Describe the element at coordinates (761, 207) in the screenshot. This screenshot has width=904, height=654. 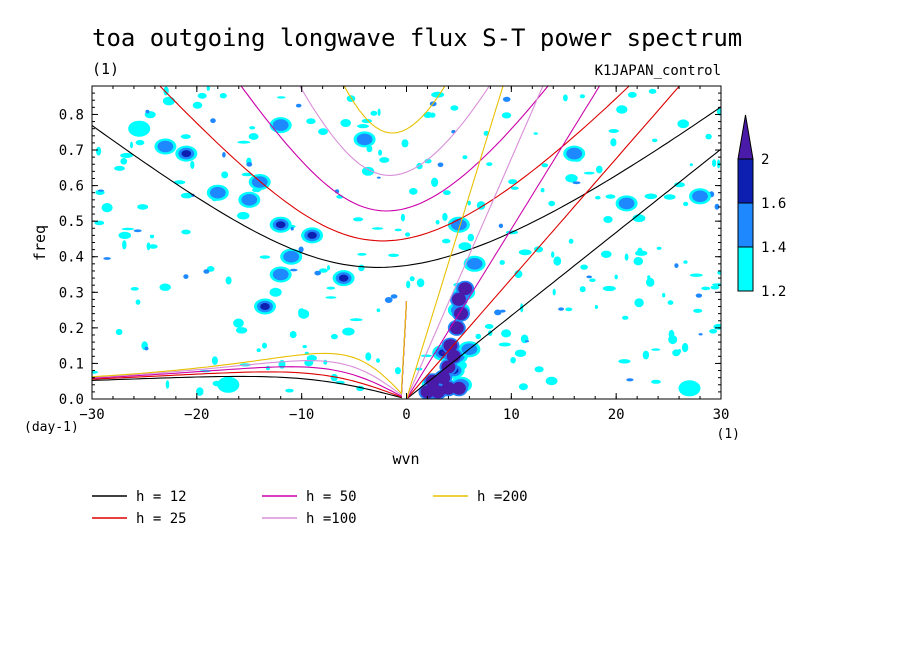
I see `colorbar: 1.2 1.4 1.6 2` at that location.